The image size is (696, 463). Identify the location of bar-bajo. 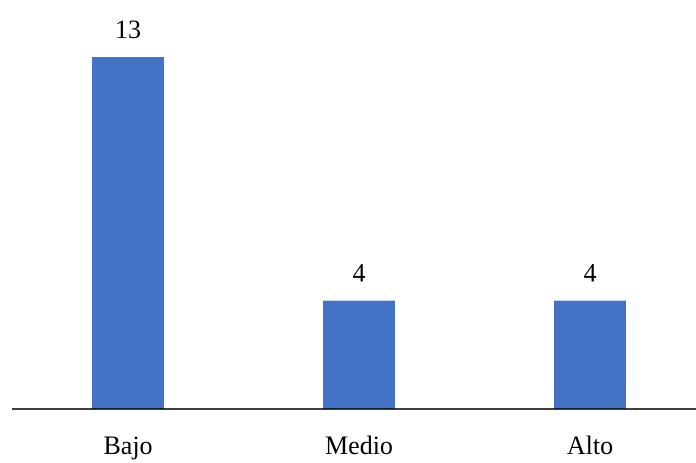
(128, 233).